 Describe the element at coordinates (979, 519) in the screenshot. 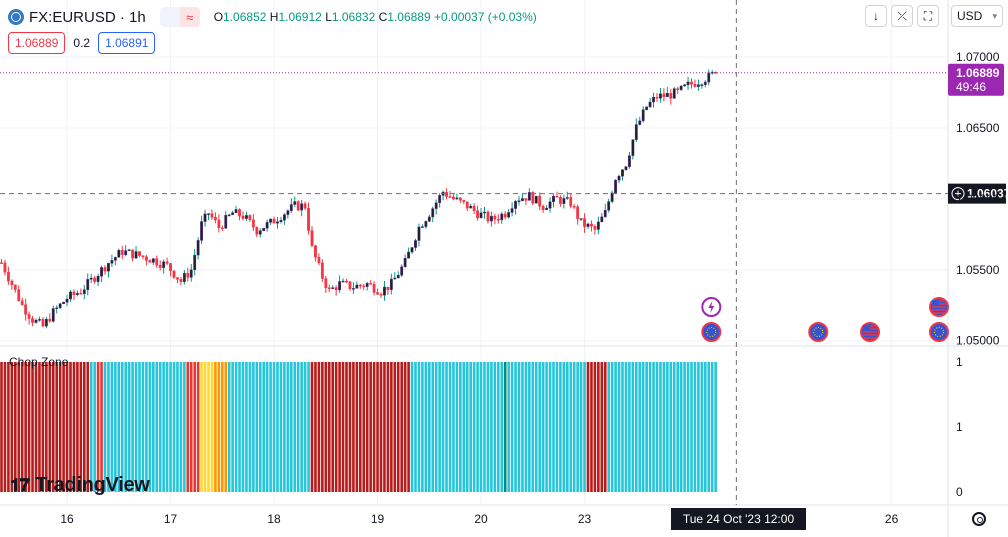

I see `gear-icon` at that location.